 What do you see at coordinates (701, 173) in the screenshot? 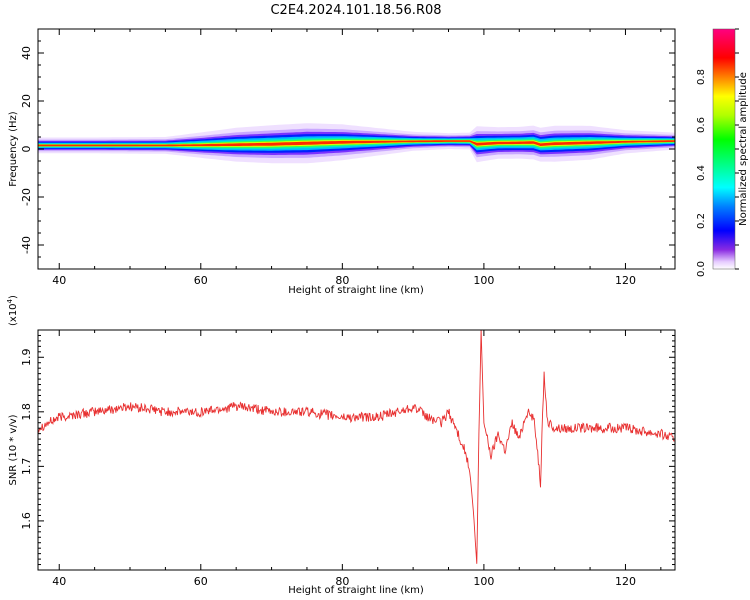
I see `colorbar-tick-label: 0.4` at bounding box center [701, 173].